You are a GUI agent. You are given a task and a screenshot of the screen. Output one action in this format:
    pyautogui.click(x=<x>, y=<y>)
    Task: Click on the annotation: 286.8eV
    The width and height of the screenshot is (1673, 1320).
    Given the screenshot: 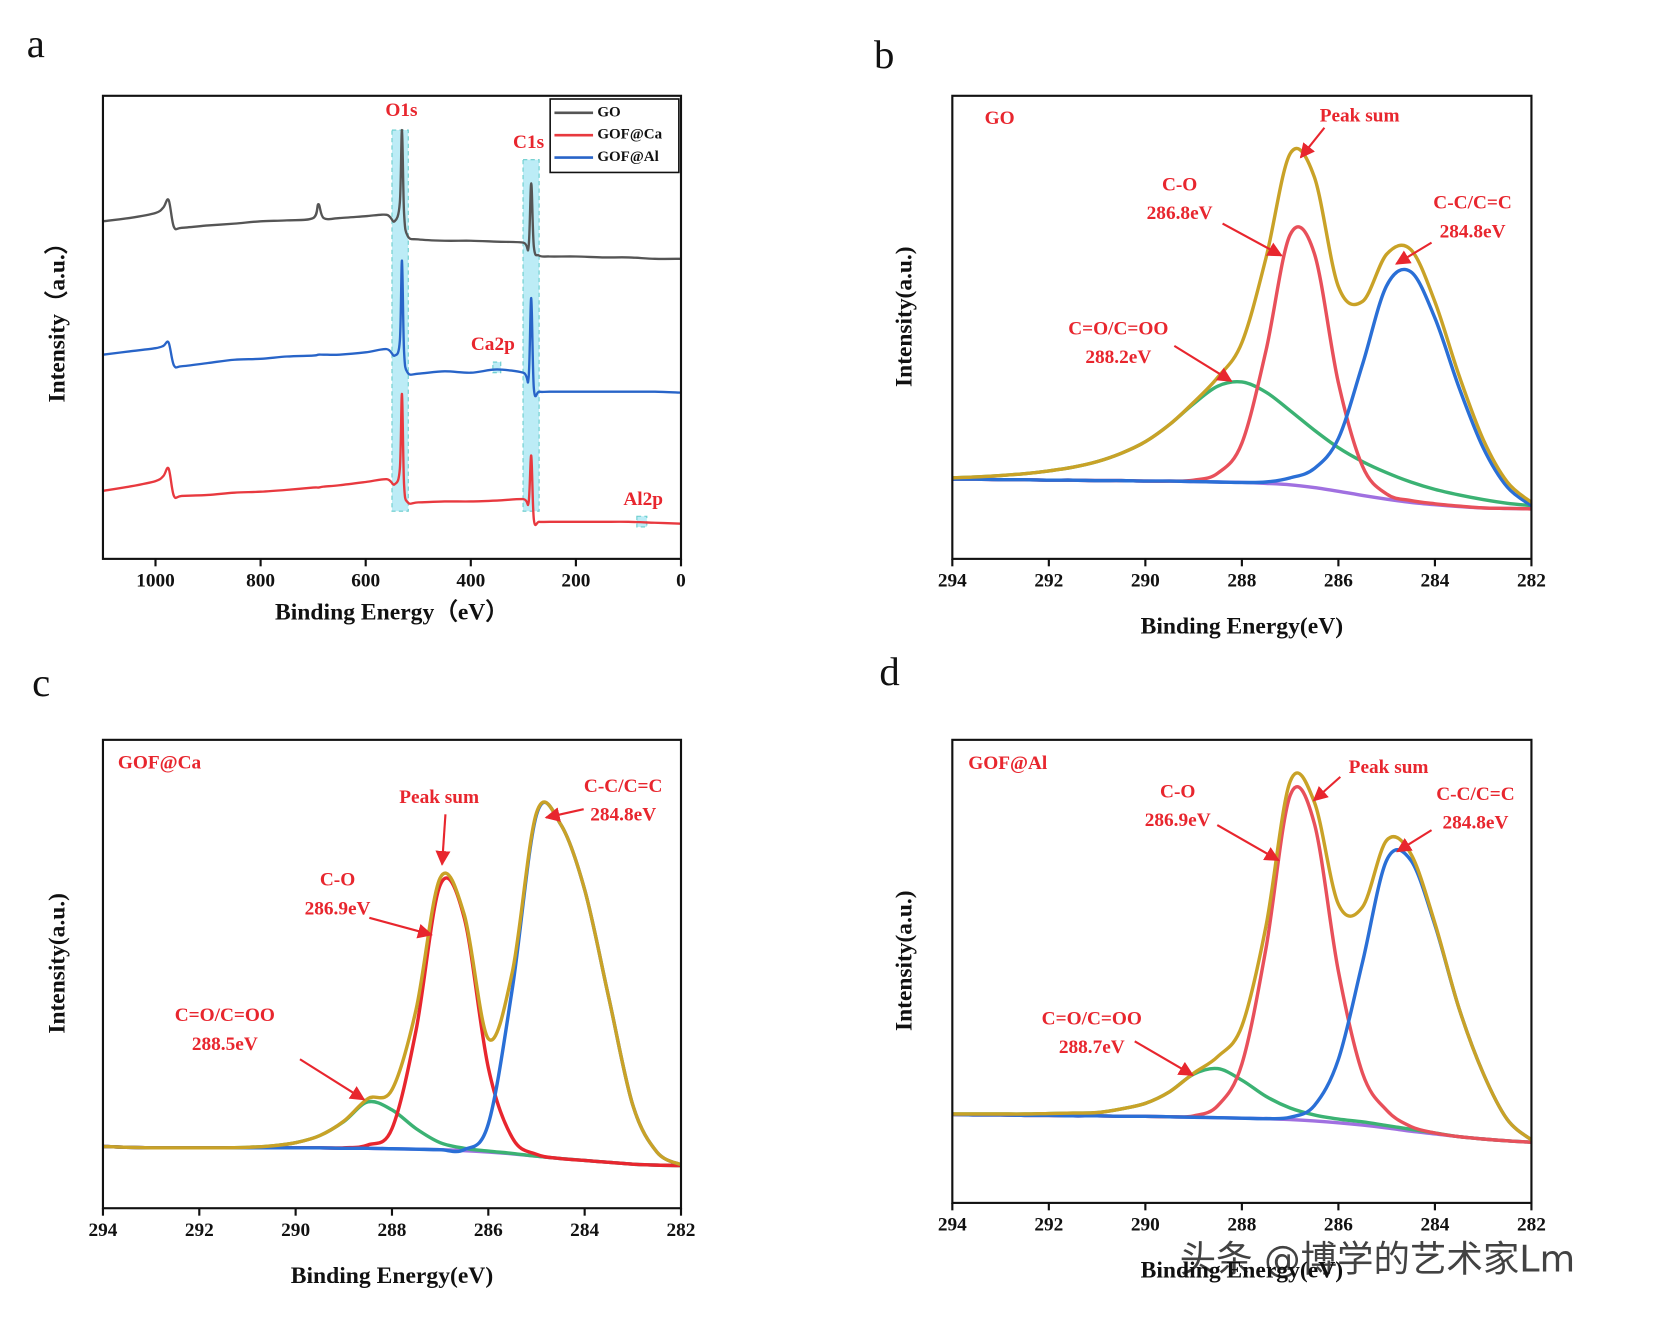 What is the action you would take?
    pyautogui.click(x=1180, y=213)
    